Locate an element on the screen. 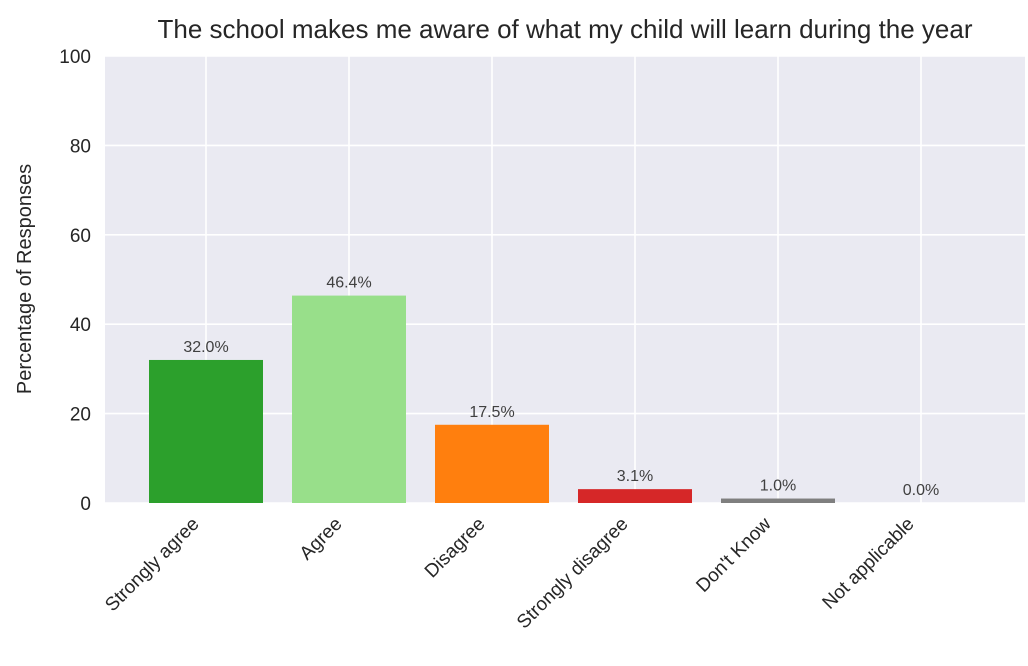  x-tick-label: Strongly disagree is located at coordinates (572, 573).